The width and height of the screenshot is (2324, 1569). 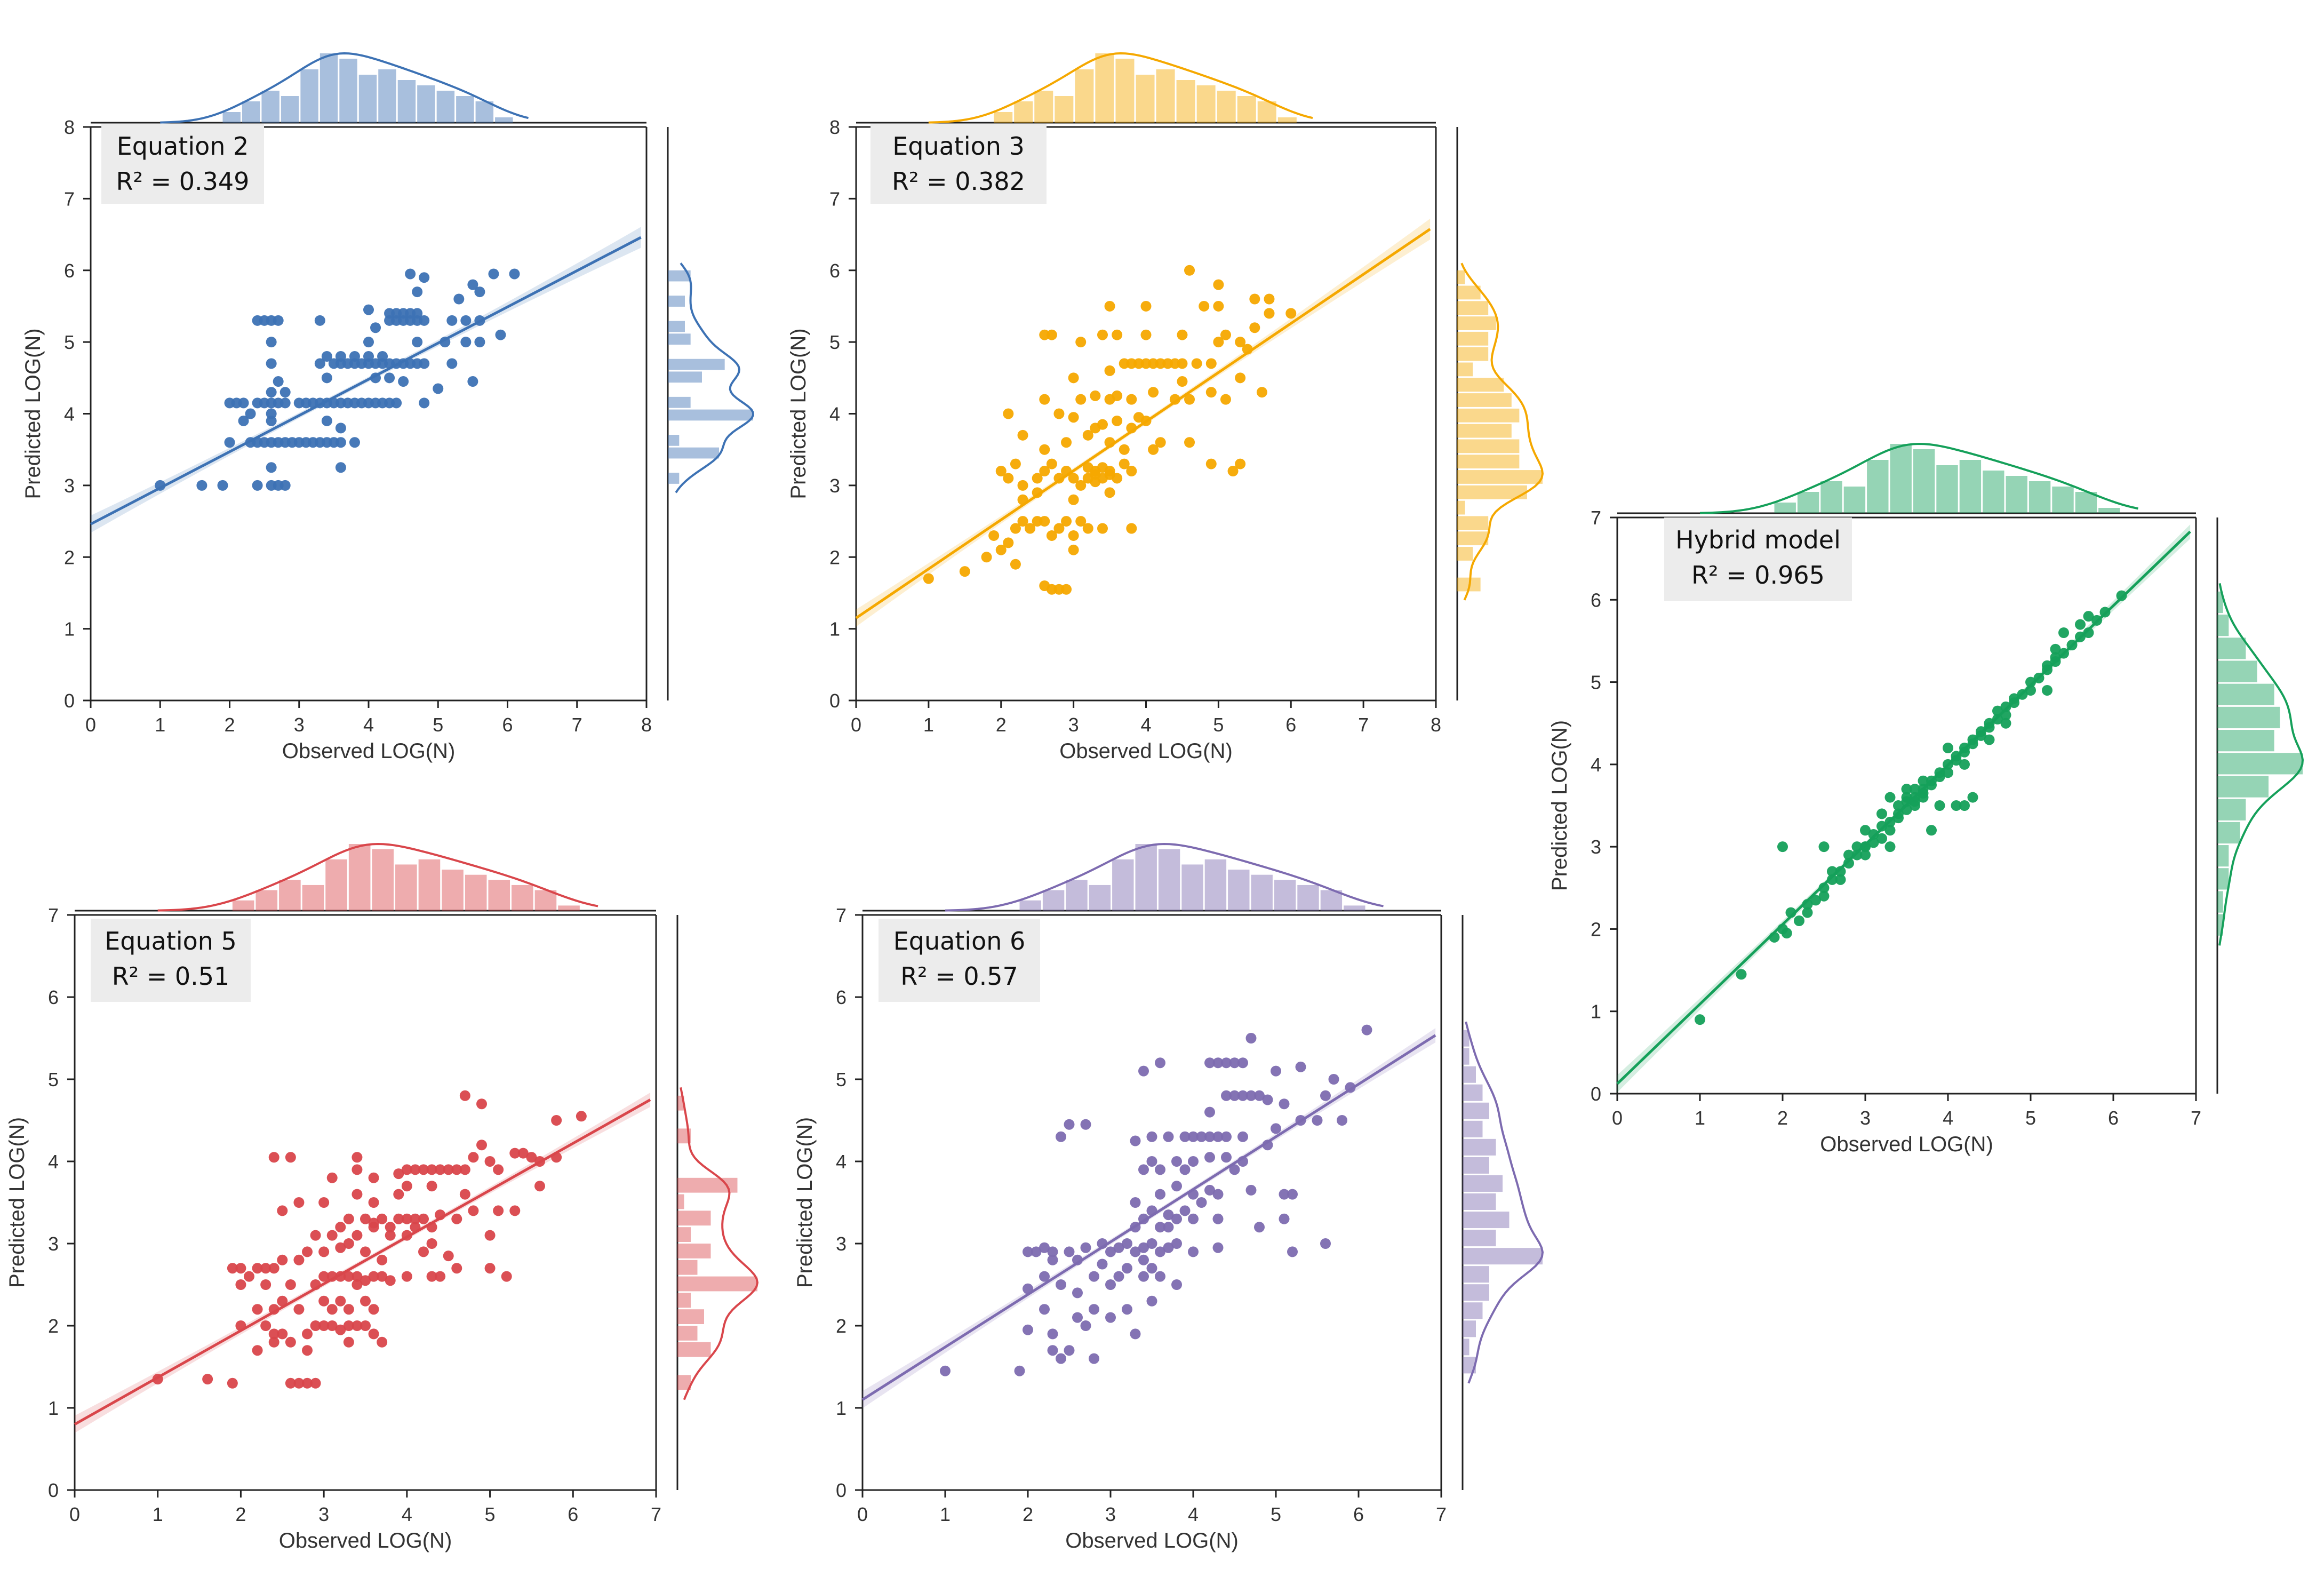 I want to click on y-tick-label: 2, so click(x=69, y=557).